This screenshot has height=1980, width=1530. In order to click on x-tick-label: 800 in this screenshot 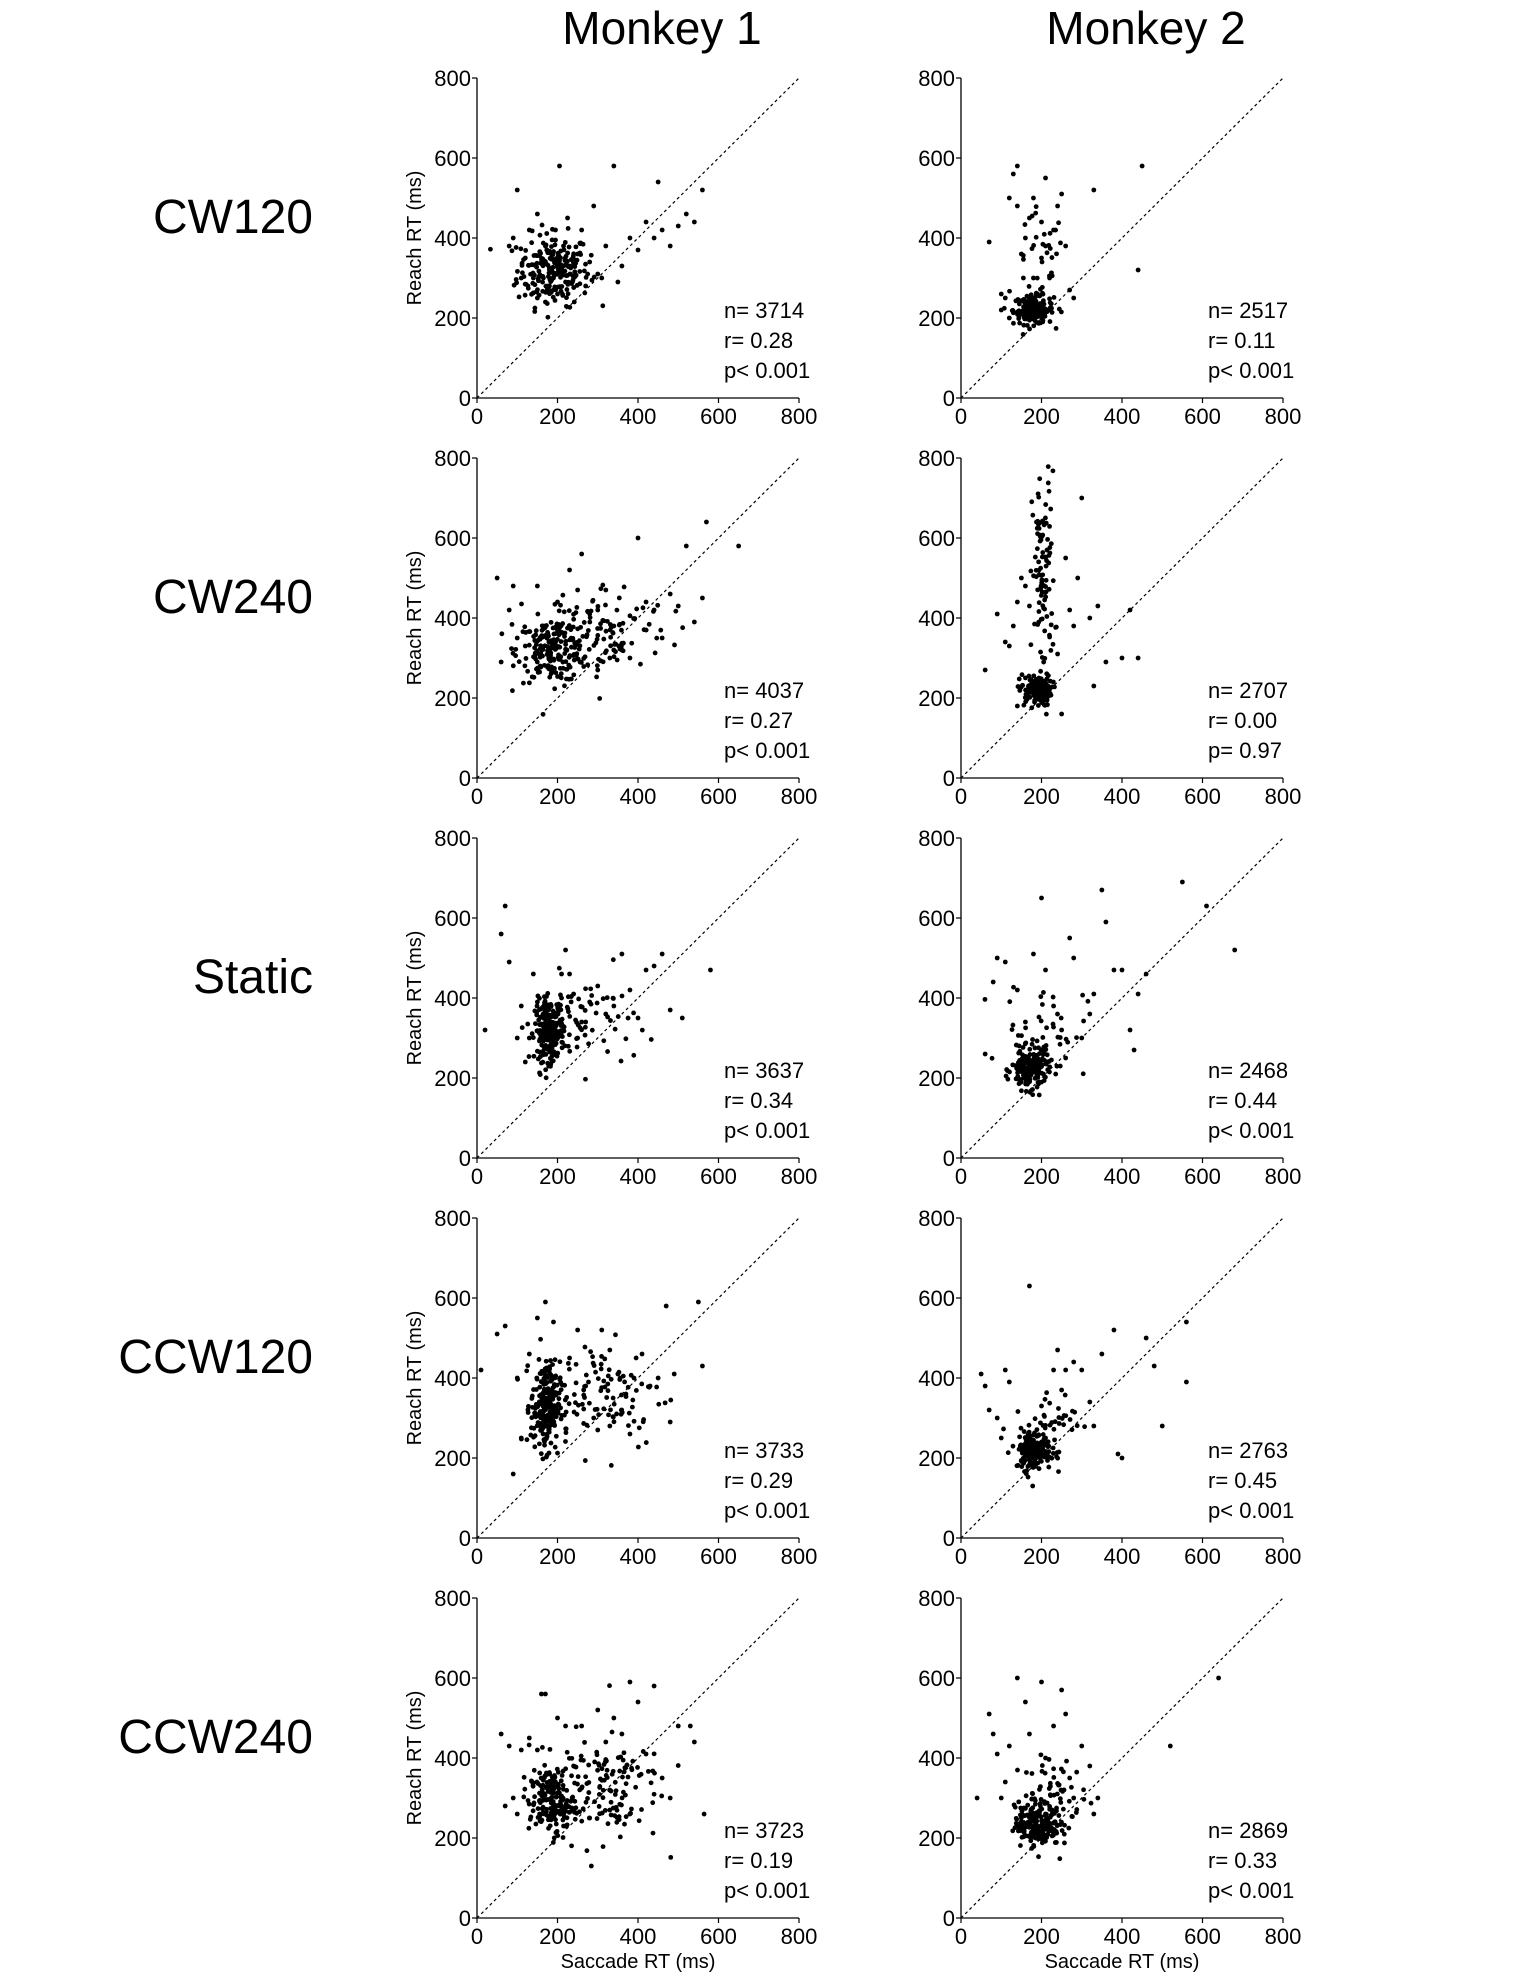, I will do `click(799, 796)`.